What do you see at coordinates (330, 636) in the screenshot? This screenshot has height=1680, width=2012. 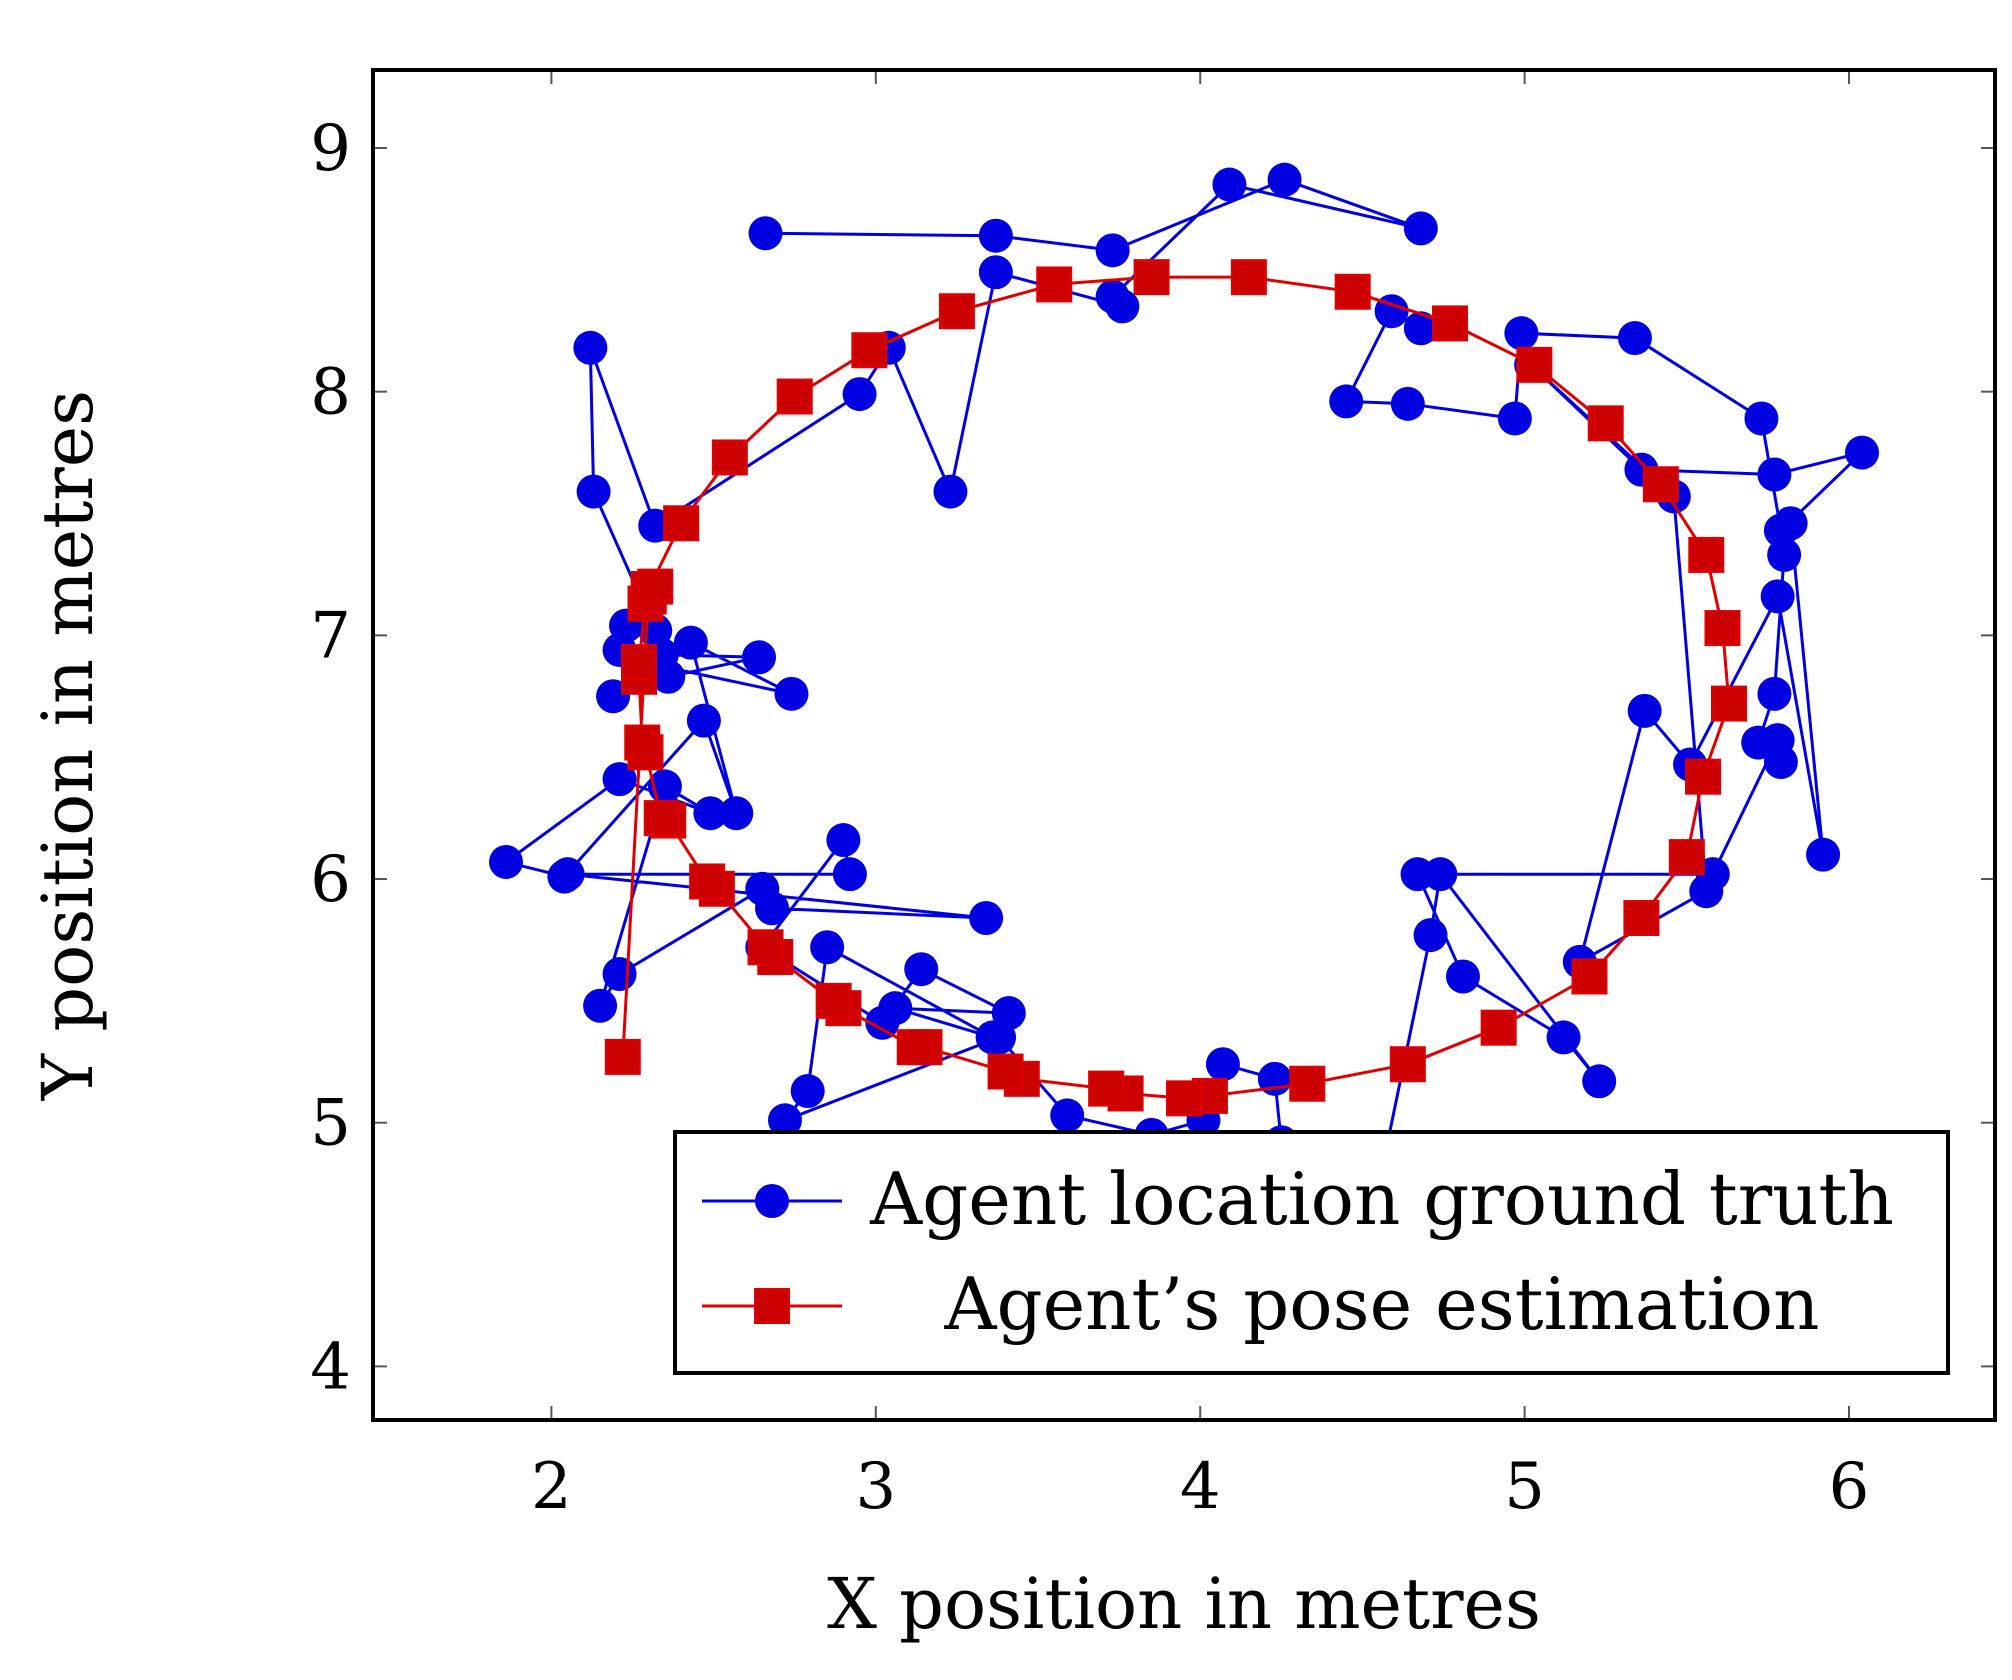 I see `y-tick-label: 7` at bounding box center [330, 636].